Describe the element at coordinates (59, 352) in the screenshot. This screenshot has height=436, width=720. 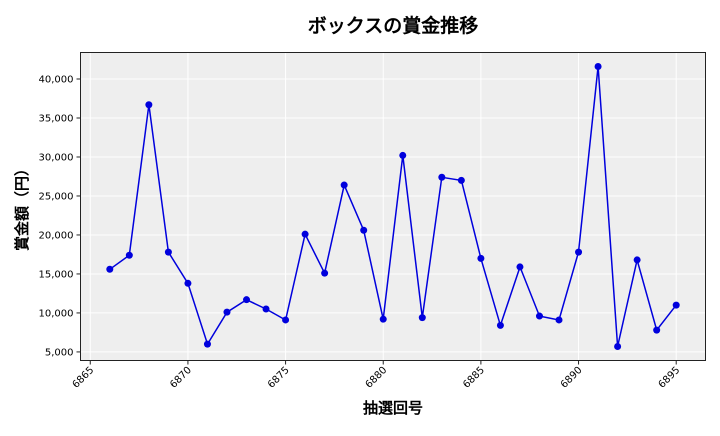
I see `y-tick-label: 5,000` at that location.